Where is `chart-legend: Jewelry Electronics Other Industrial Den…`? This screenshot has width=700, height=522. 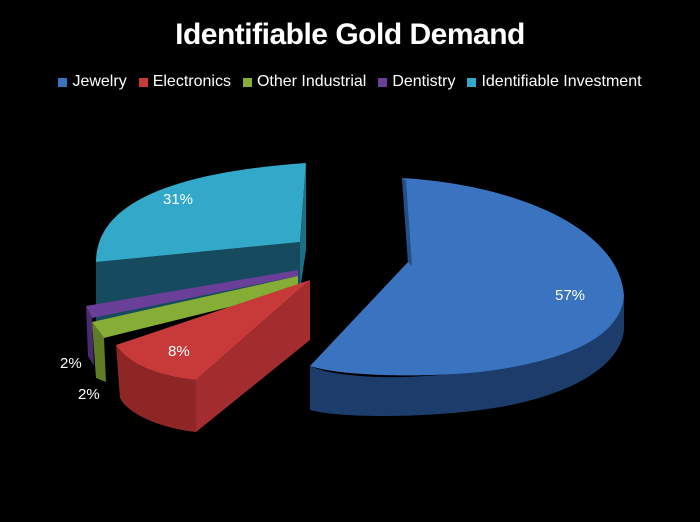
chart-legend: Jewelry Electronics Other Industrial Den… is located at coordinates (350, 82).